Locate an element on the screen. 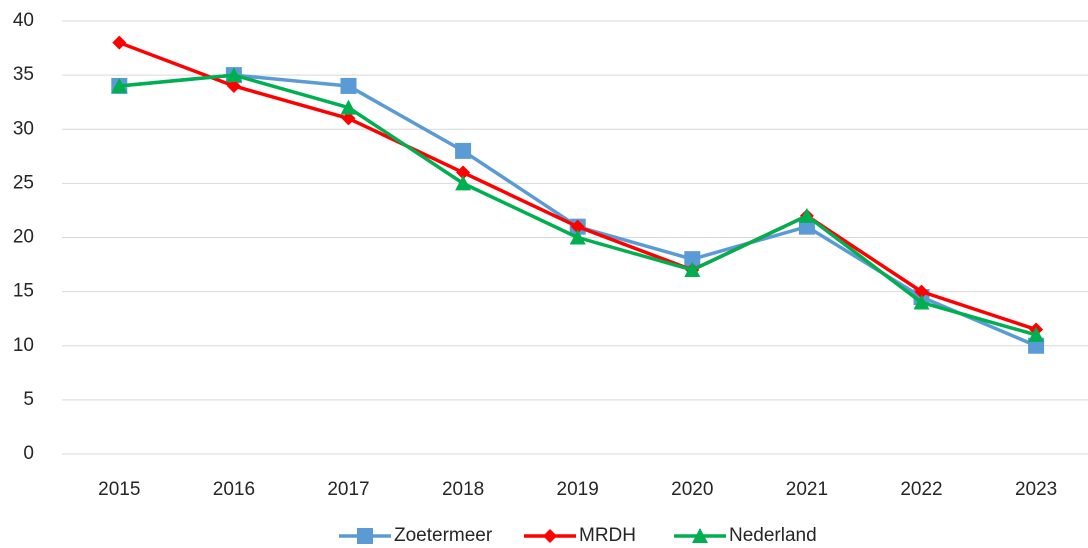  x-tick-label: 2020 is located at coordinates (692, 489).